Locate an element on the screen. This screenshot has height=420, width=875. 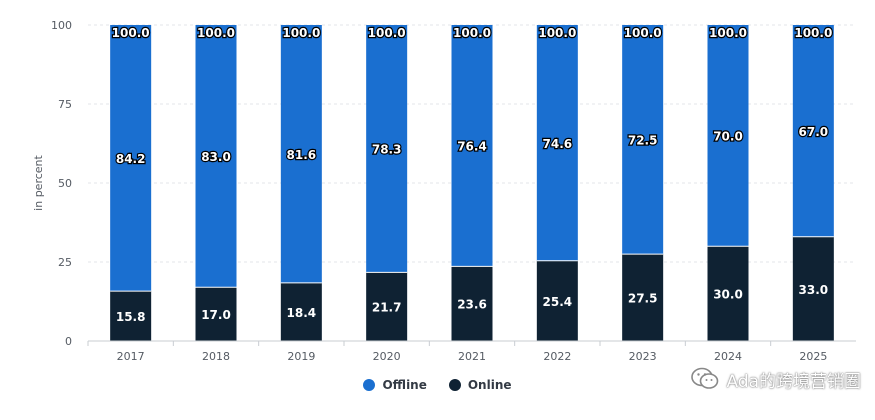
bar-online-2020 is located at coordinates (387, 306).